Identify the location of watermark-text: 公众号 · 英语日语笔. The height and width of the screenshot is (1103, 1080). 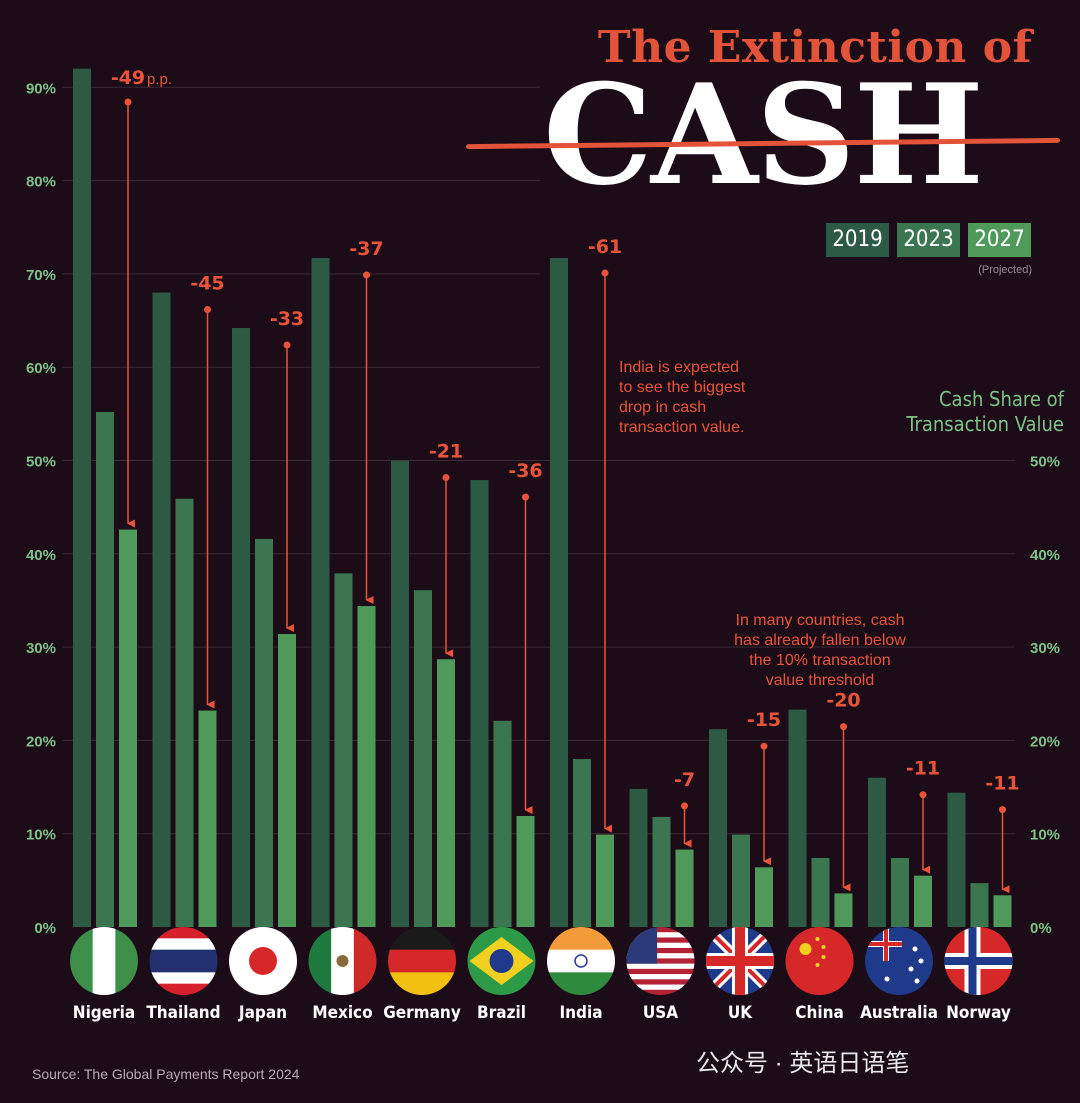
(803, 1063).